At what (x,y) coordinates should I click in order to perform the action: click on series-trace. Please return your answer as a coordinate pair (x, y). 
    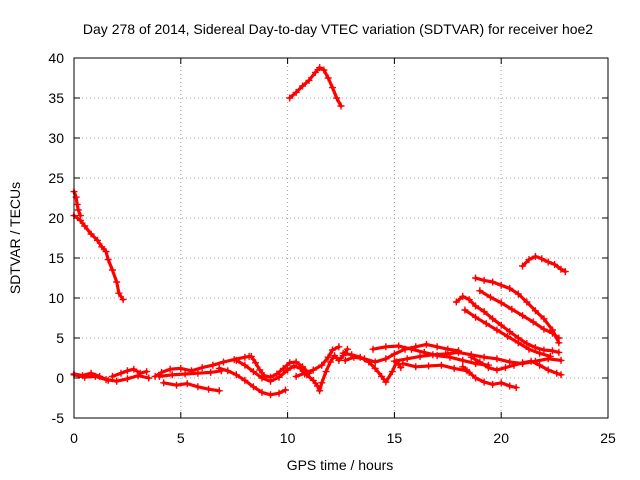
    Looking at the image, I should click on (270, 370).